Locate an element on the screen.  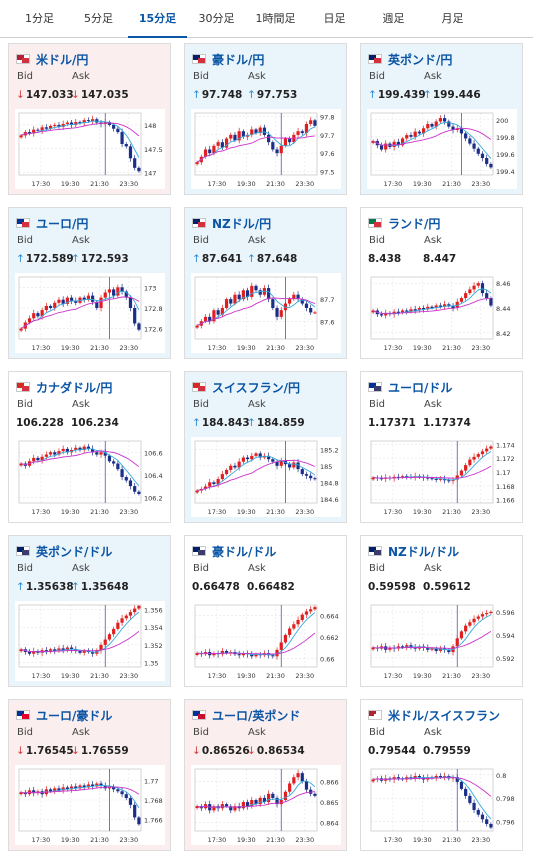
ask-value: 0.59612 is located at coordinates (447, 587).